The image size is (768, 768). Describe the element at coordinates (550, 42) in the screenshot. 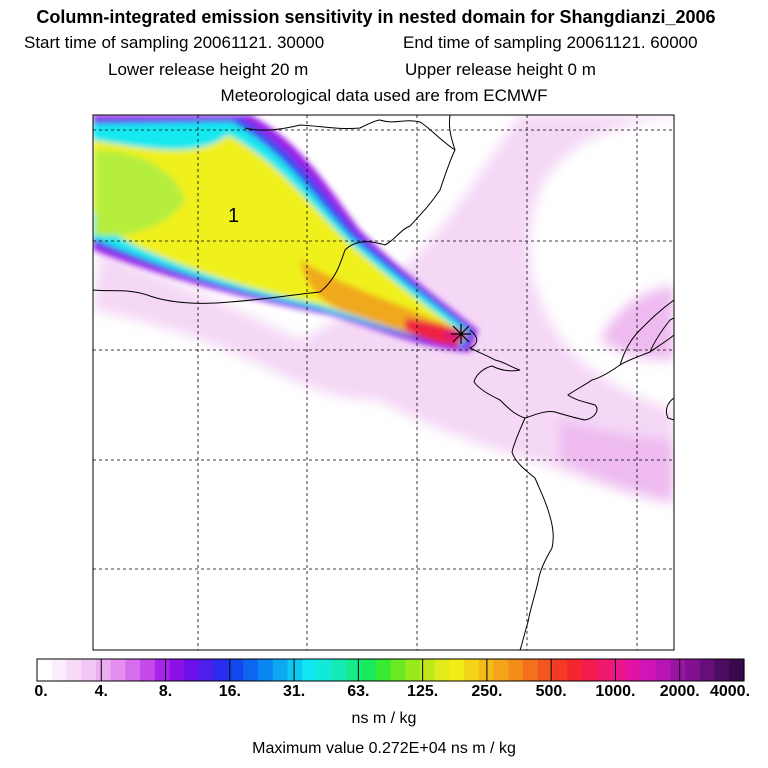

I see `end-time-label: End time of sampling 20061121. 60000` at that location.